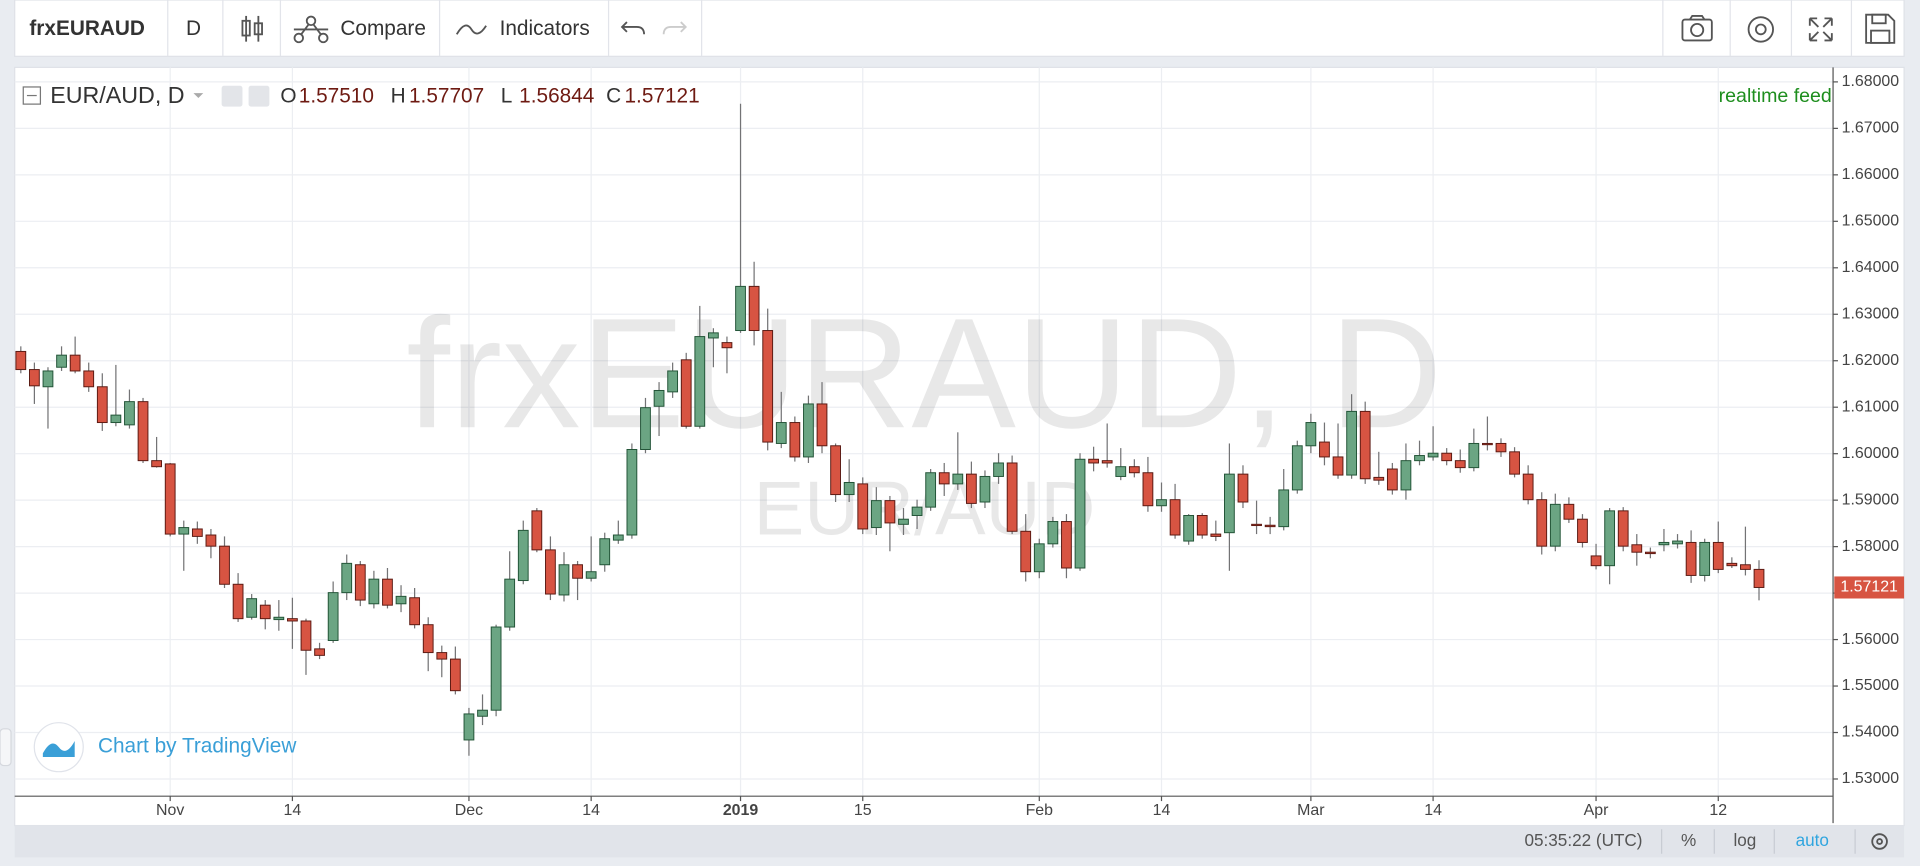 This screenshot has height=866, width=1920. I want to click on axis-settings-button, so click(1879, 841).